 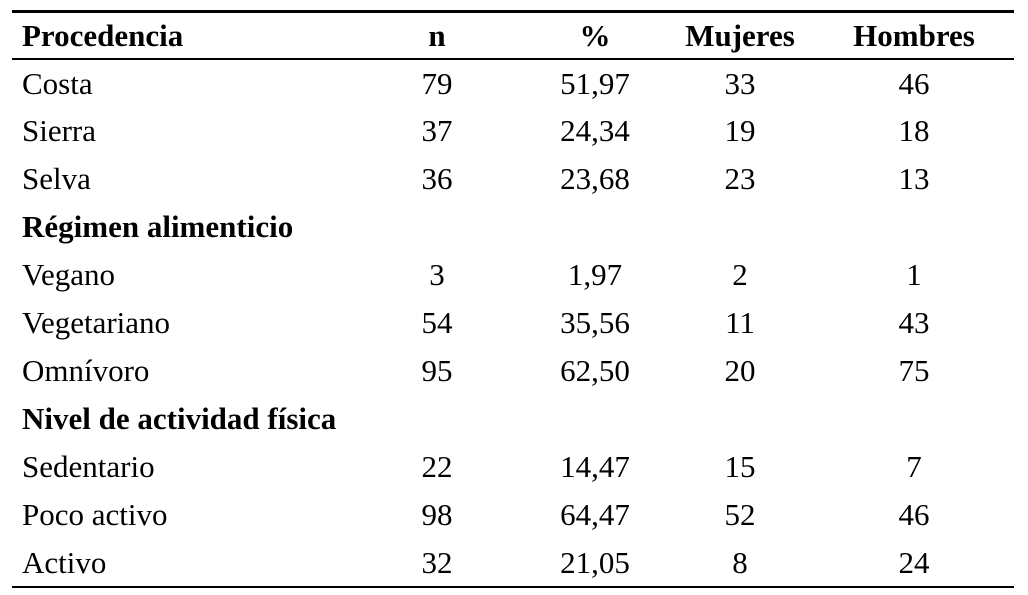 What do you see at coordinates (740, 83) in the screenshot?
I see `mujeres-cell: 33` at bounding box center [740, 83].